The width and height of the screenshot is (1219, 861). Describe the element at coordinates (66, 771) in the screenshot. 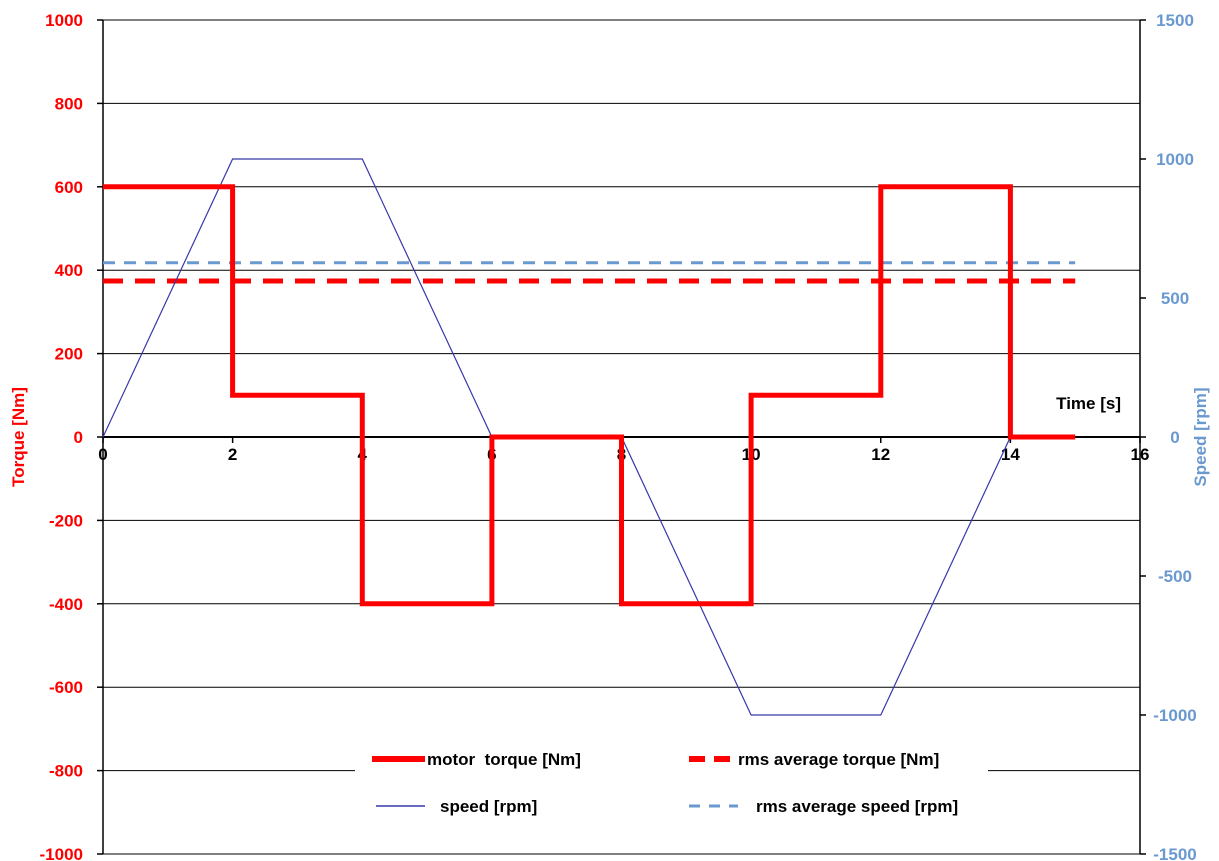

I see `left-tick-label: -800` at that location.